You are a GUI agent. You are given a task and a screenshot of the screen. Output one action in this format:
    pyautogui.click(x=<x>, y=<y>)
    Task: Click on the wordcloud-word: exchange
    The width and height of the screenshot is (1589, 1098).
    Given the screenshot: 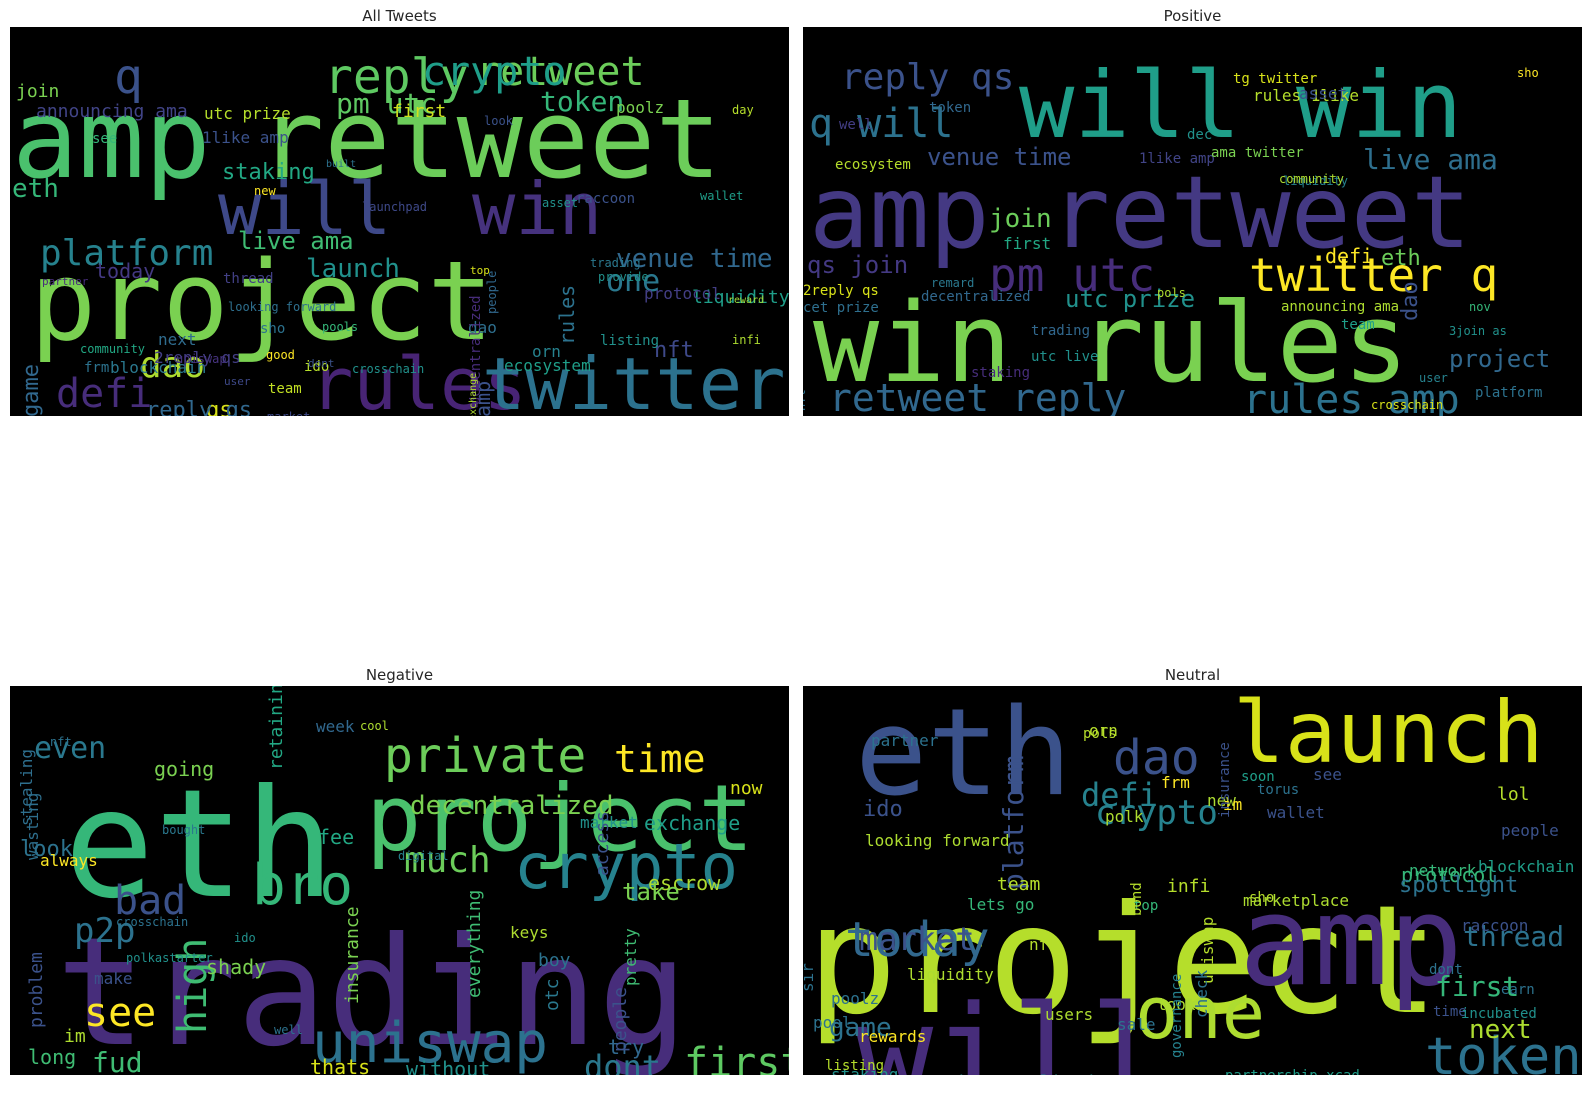 What is the action you would take?
    pyautogui.click(x=473, y=394)
    